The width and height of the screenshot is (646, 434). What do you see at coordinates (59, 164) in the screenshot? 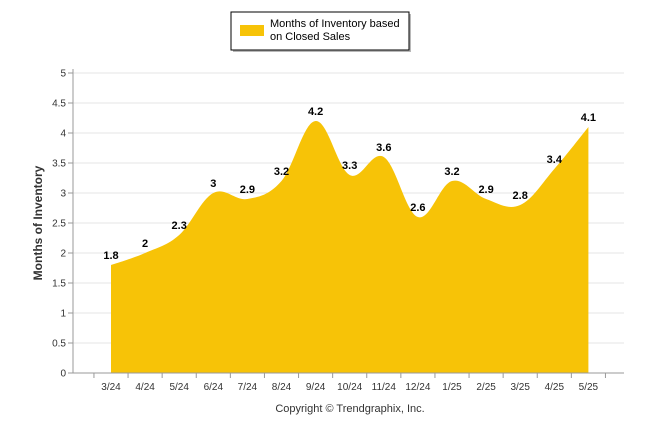
I see `y-tick-label: 3.5` at bounding box center [59, 164].